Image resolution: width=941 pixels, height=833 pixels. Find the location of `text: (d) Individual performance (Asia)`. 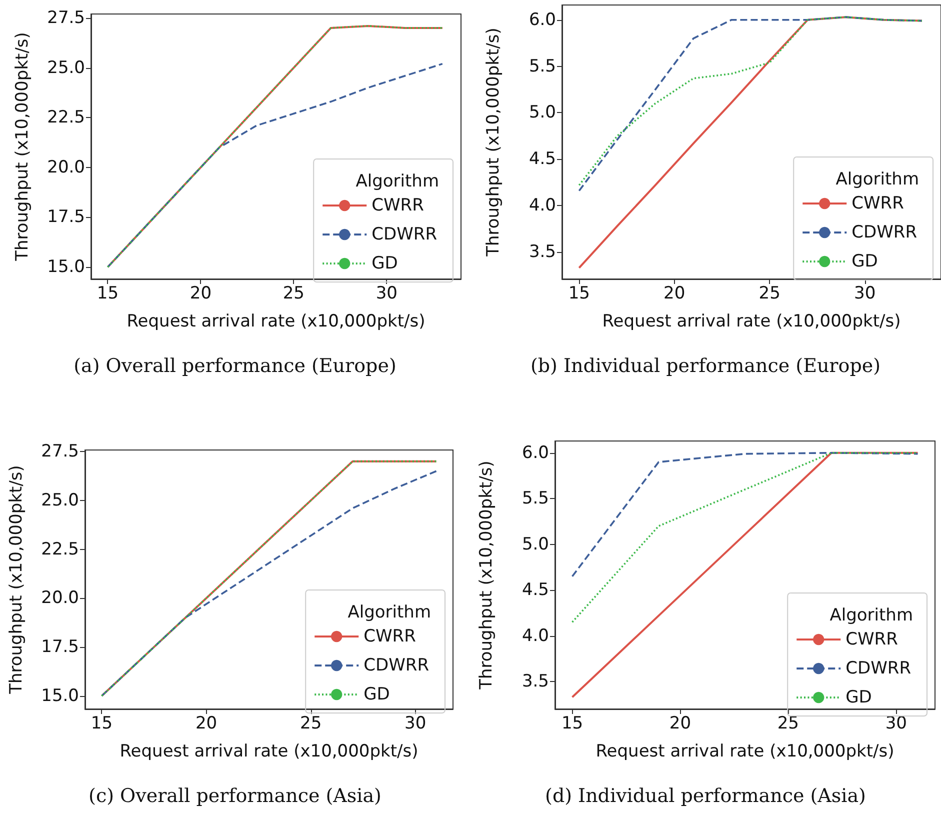

text: (d) Individual performance (Asia) is located at coordinates (705, 796).